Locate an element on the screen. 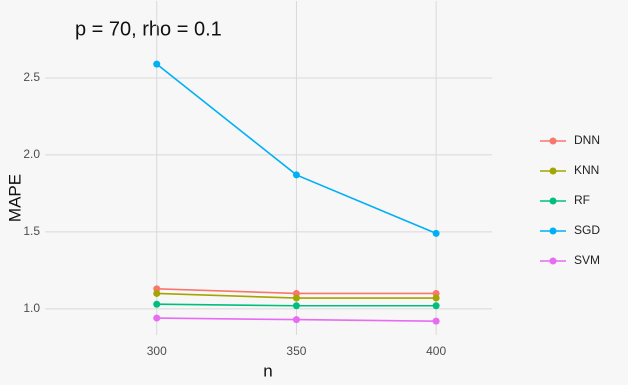  legend-label: RF is located at coordinates (582, 200).